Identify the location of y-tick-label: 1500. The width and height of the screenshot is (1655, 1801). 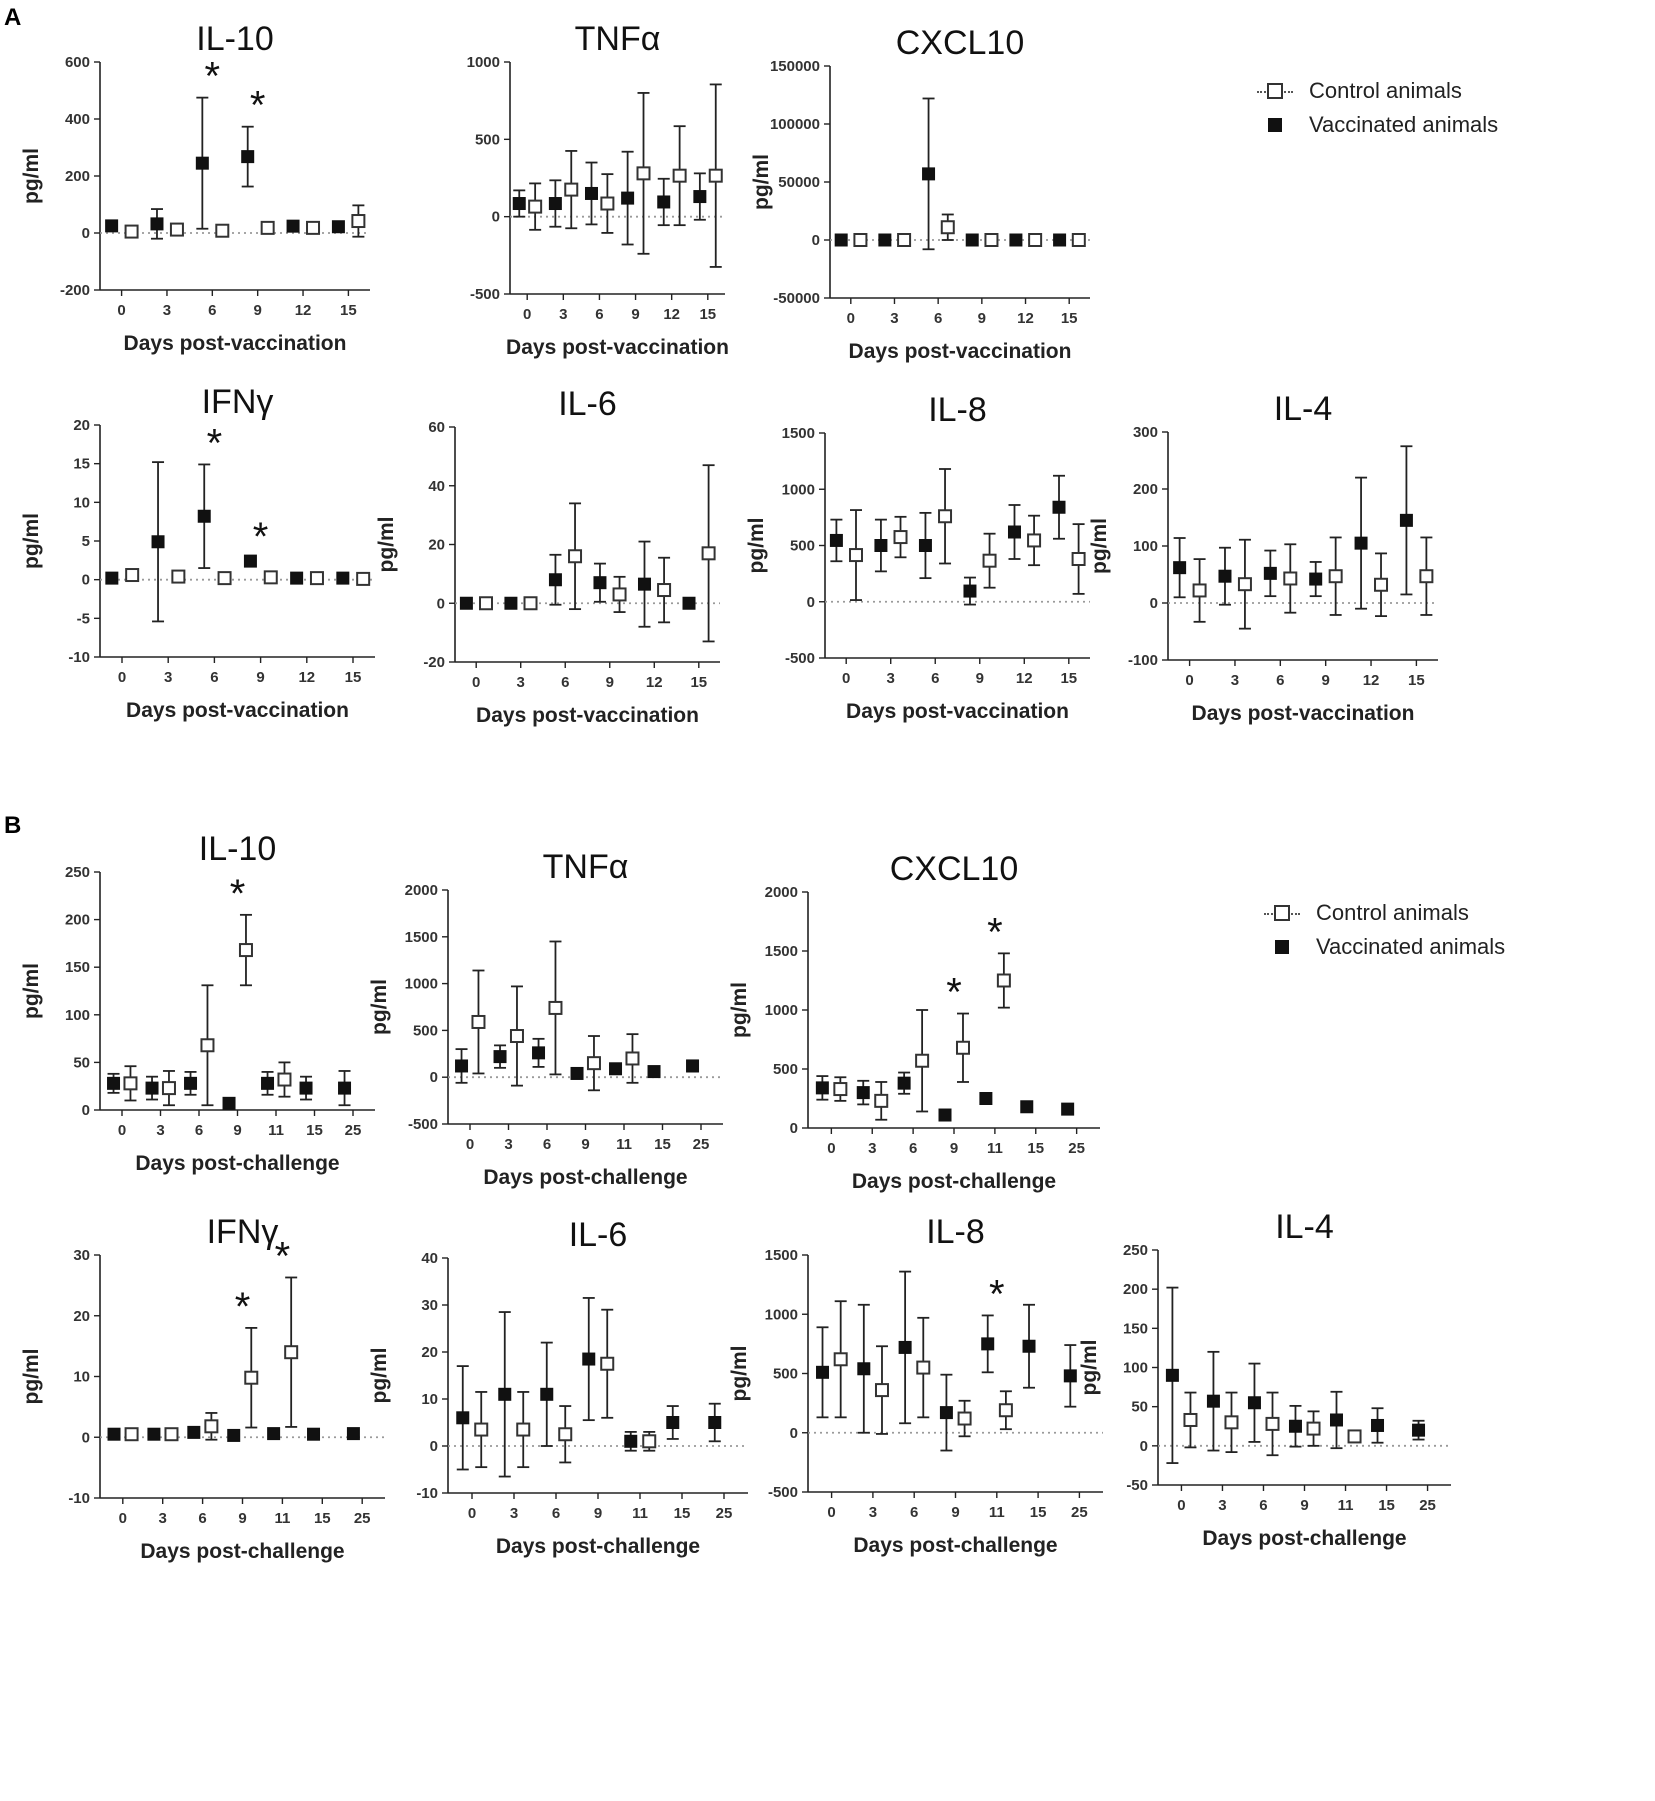
(781, 1255).